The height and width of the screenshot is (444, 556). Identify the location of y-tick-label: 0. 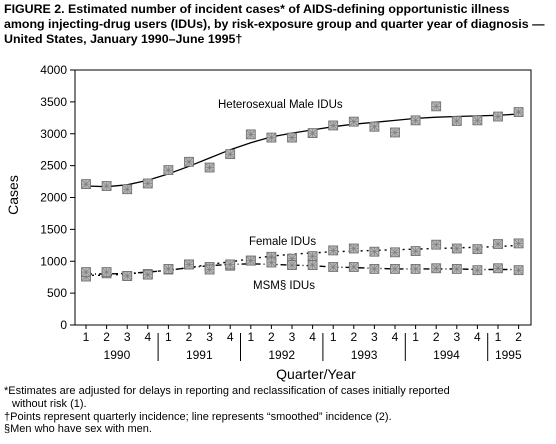
(63, 325).